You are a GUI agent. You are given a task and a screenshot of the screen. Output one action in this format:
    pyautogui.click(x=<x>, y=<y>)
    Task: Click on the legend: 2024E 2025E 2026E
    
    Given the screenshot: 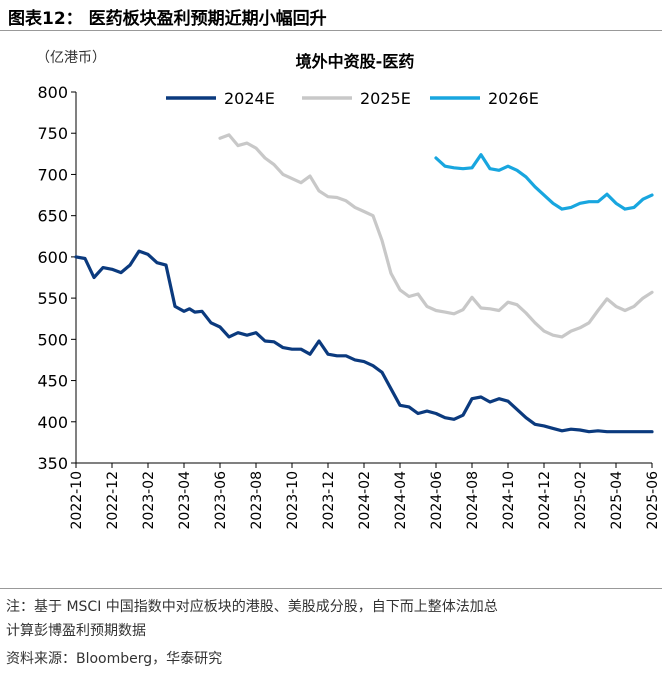 What is the action you would take?
    pyautogui.click(x=352, y=98)
    